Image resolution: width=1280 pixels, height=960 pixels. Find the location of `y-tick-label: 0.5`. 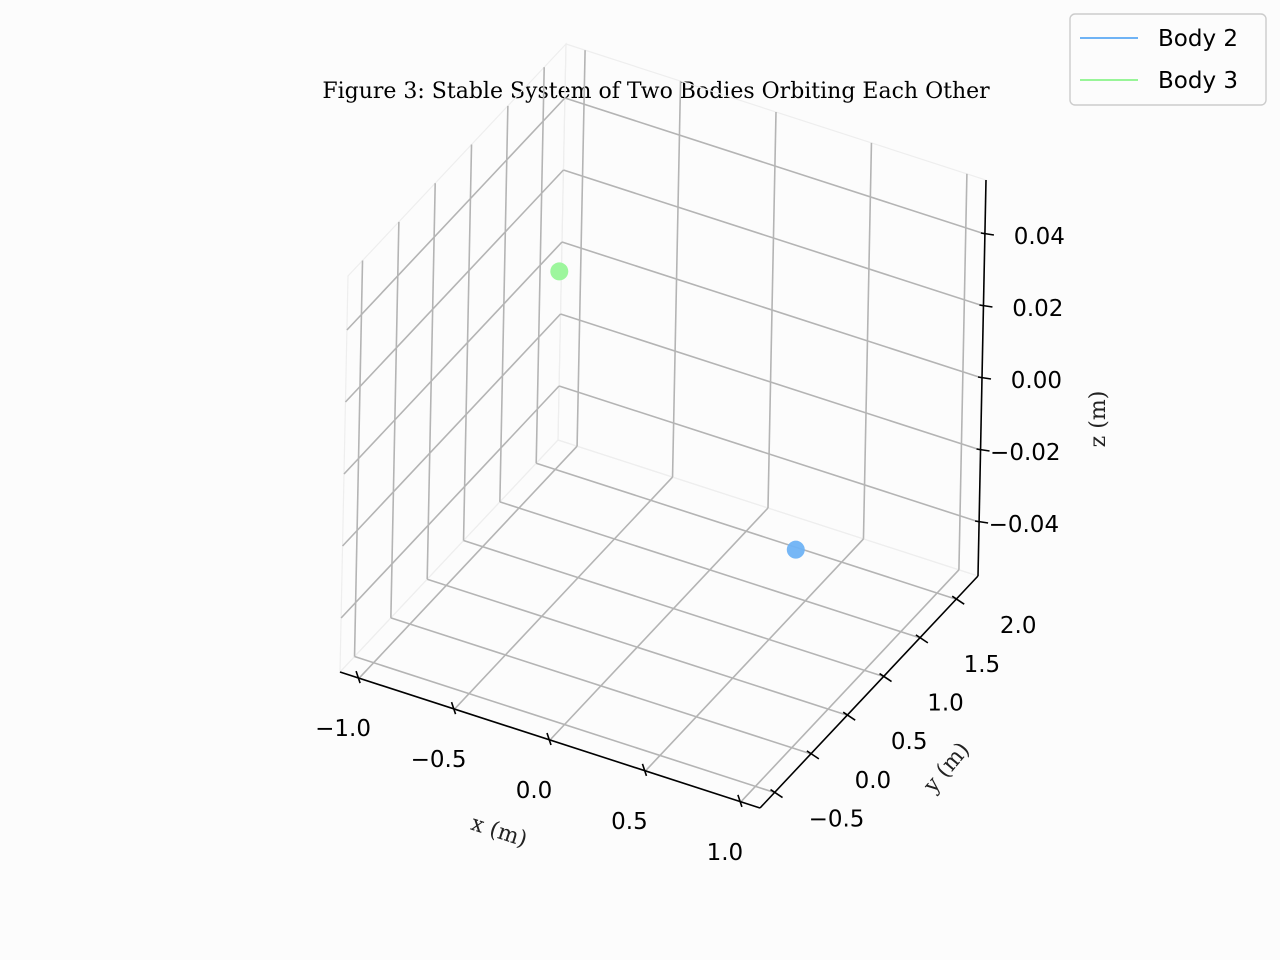

y-tick-label: 0.5 is located at coordinates (909, 742).